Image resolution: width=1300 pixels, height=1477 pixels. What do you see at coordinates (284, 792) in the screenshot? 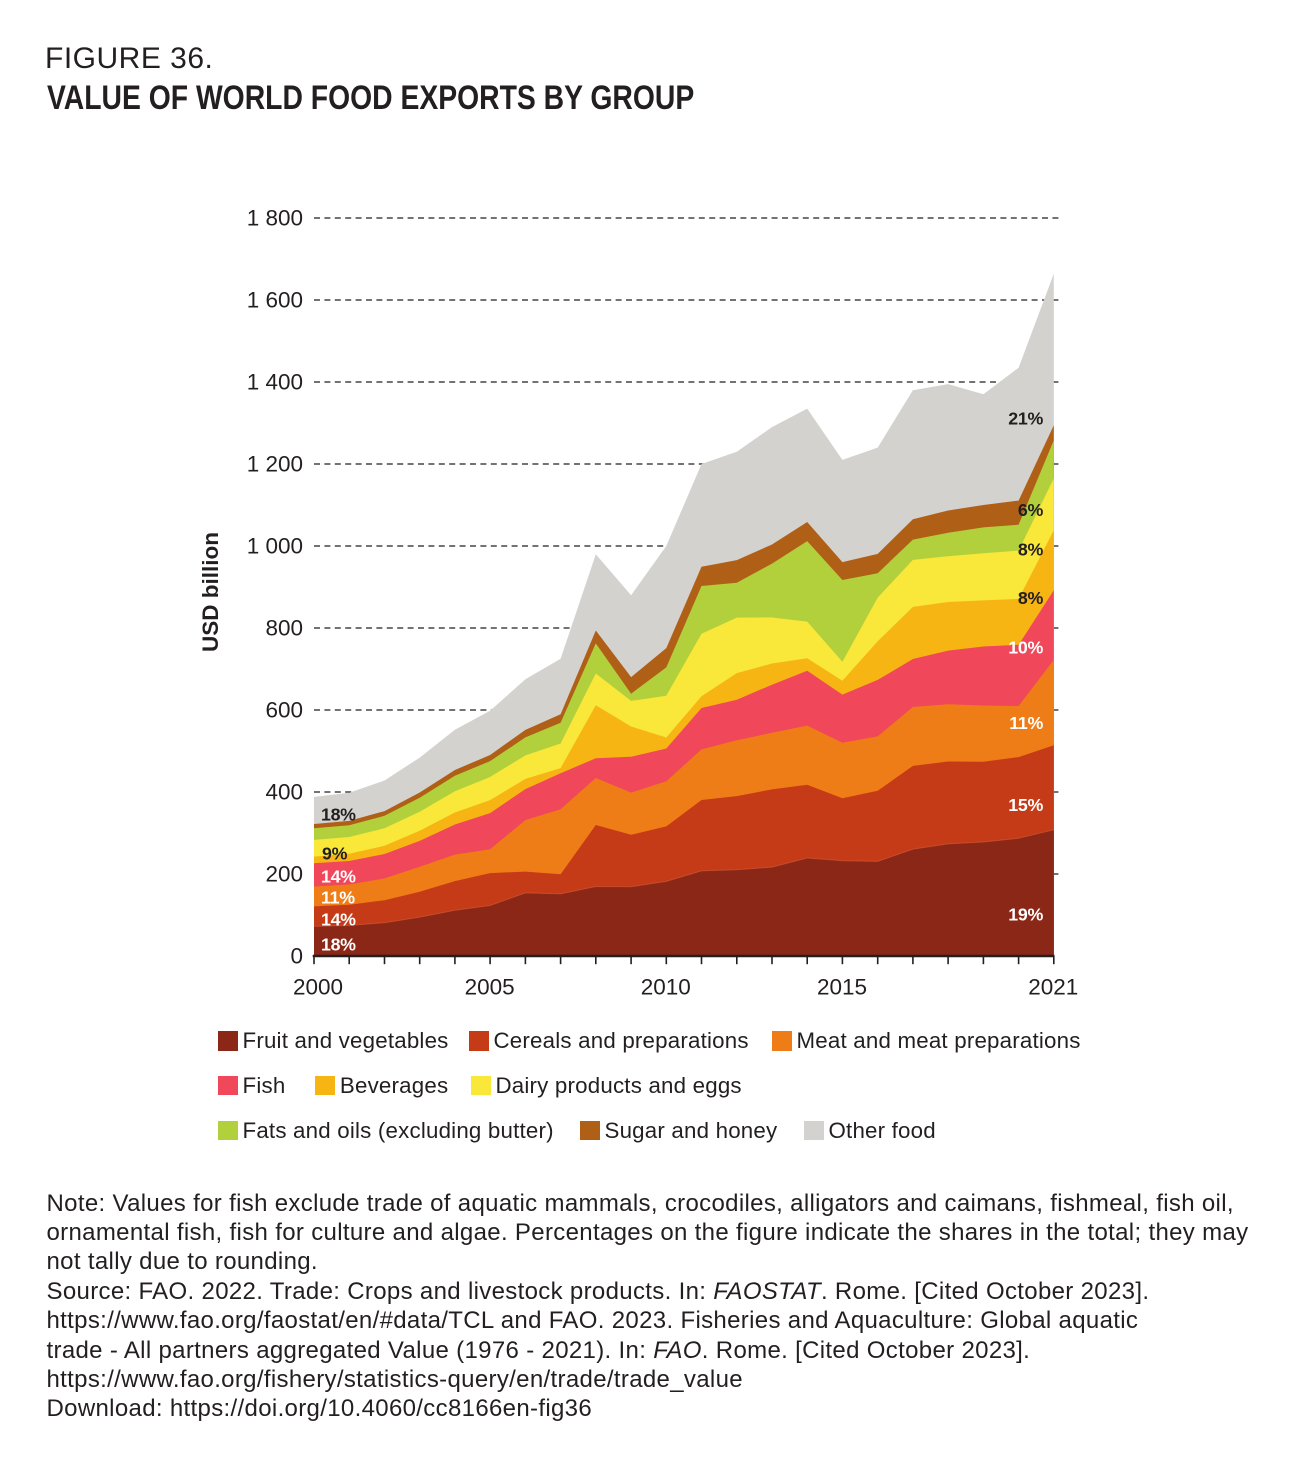
I see `svg-text: 400` at bounding box center [284, 792].